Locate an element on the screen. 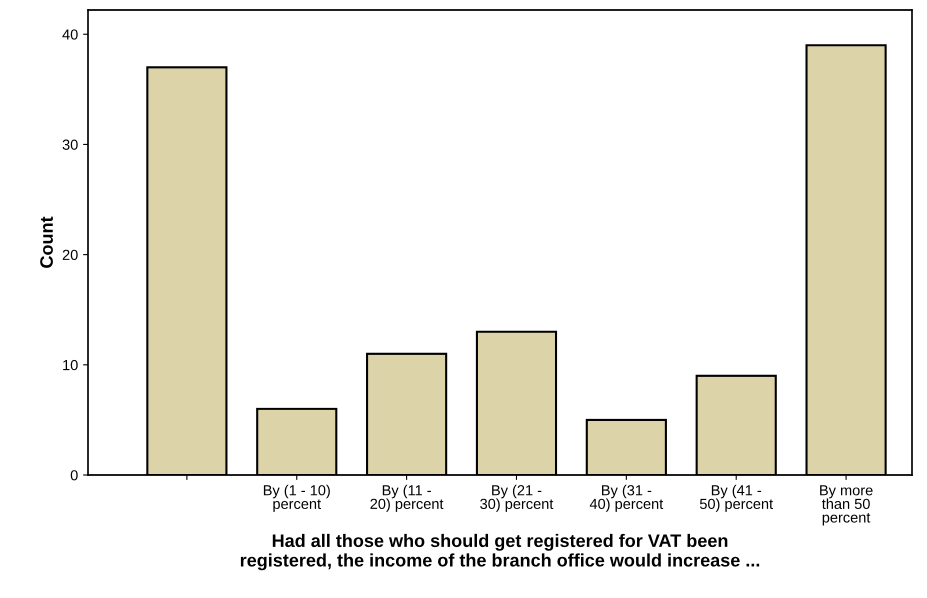 The image size is (927, 598). x-tick-label: By (41 - 50) percent is located at coordinates (736, 498).